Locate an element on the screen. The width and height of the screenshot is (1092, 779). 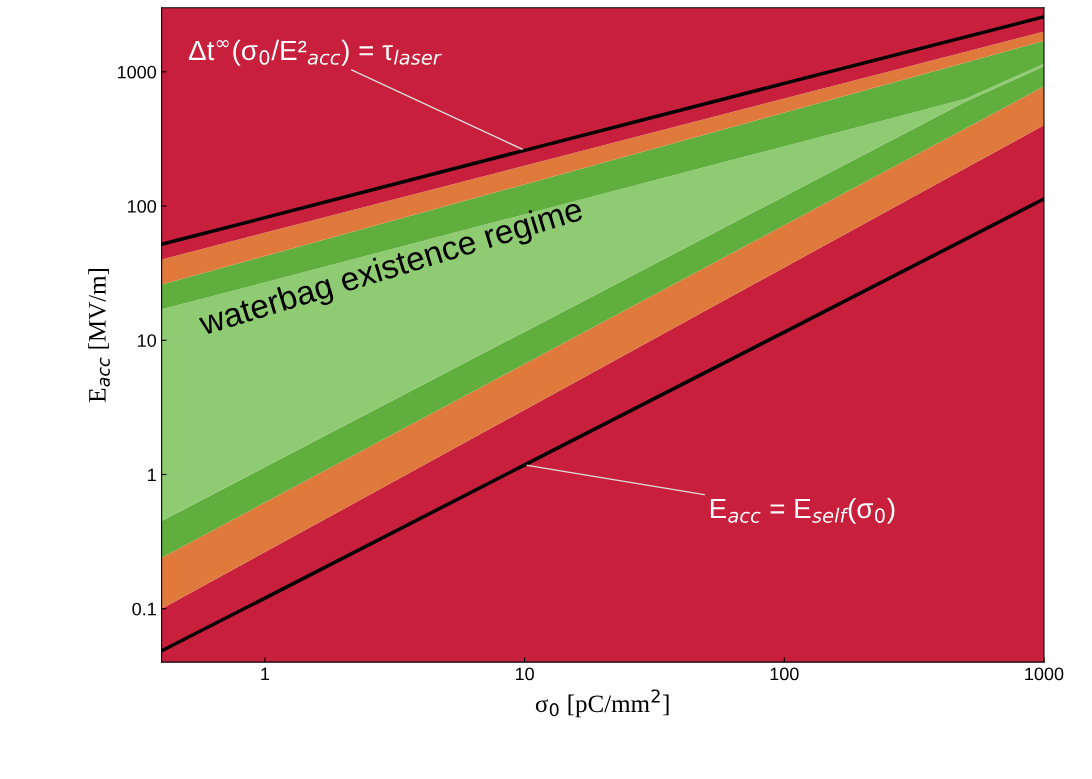
x-tick-label: 100 is located at coordinates (784, 674).